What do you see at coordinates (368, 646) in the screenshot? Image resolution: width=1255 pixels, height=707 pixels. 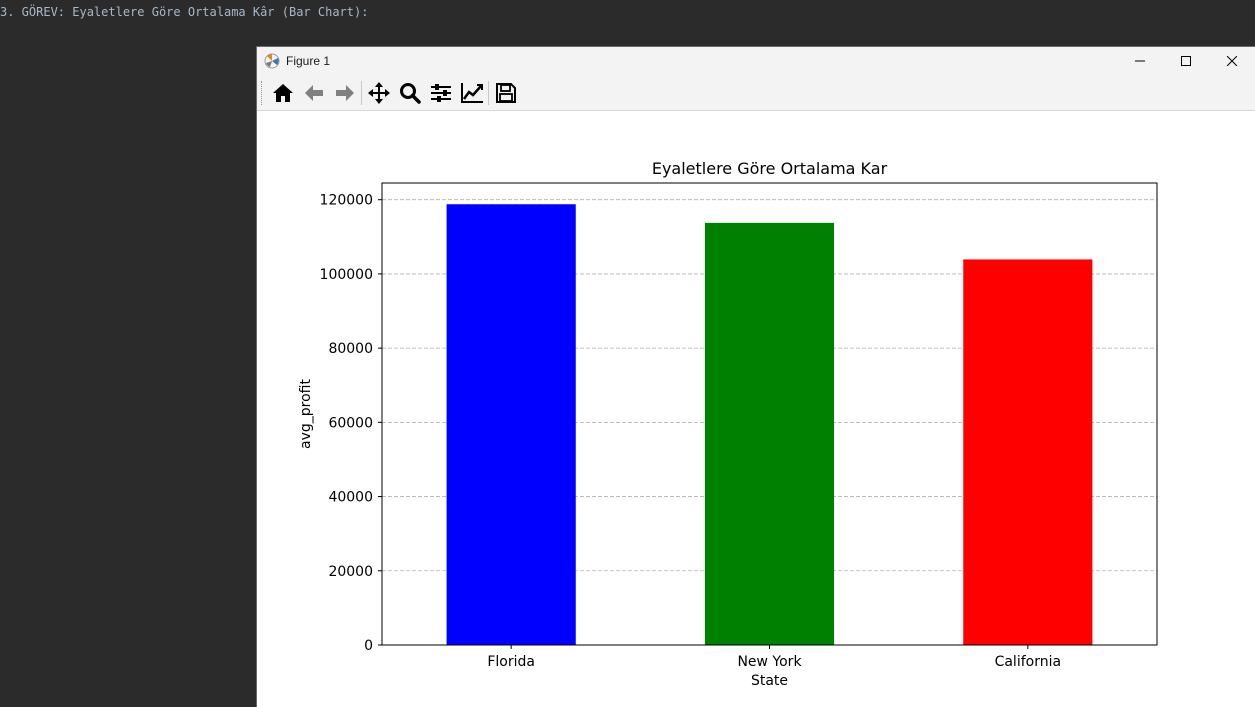 I see `y-tick-label: 0` at bounding box center [368, 646].